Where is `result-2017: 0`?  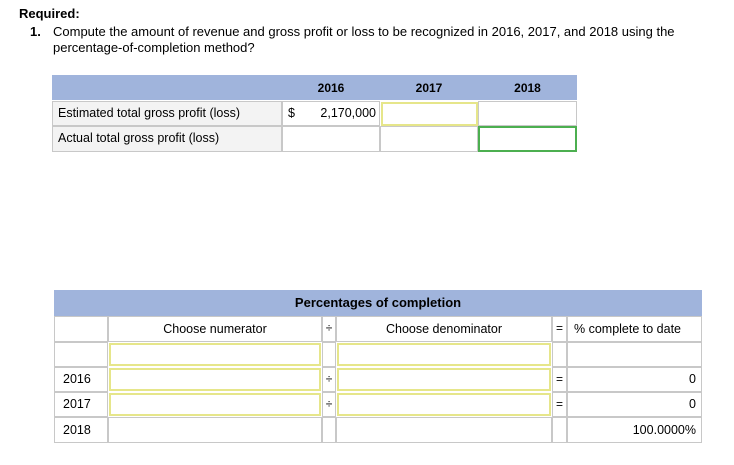 result-2017: 0 is located at coordinates (634, 404).